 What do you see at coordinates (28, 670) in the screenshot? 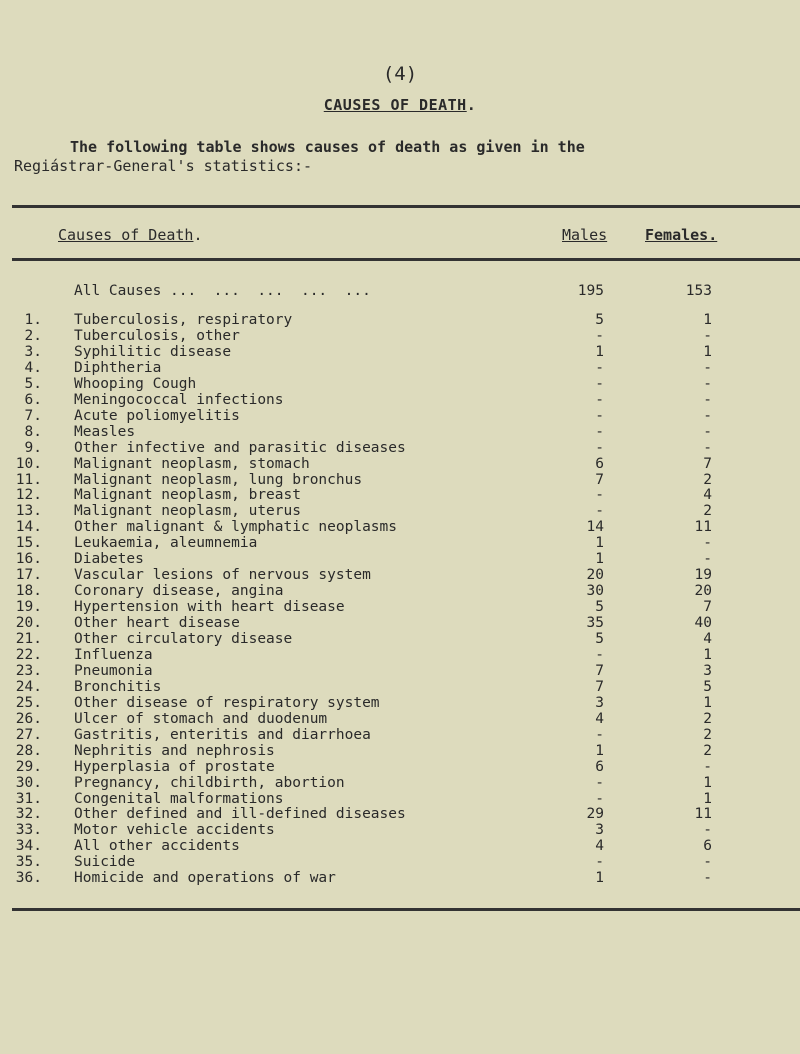
I see `row-number: 23.` at bounding box center [28, 670].